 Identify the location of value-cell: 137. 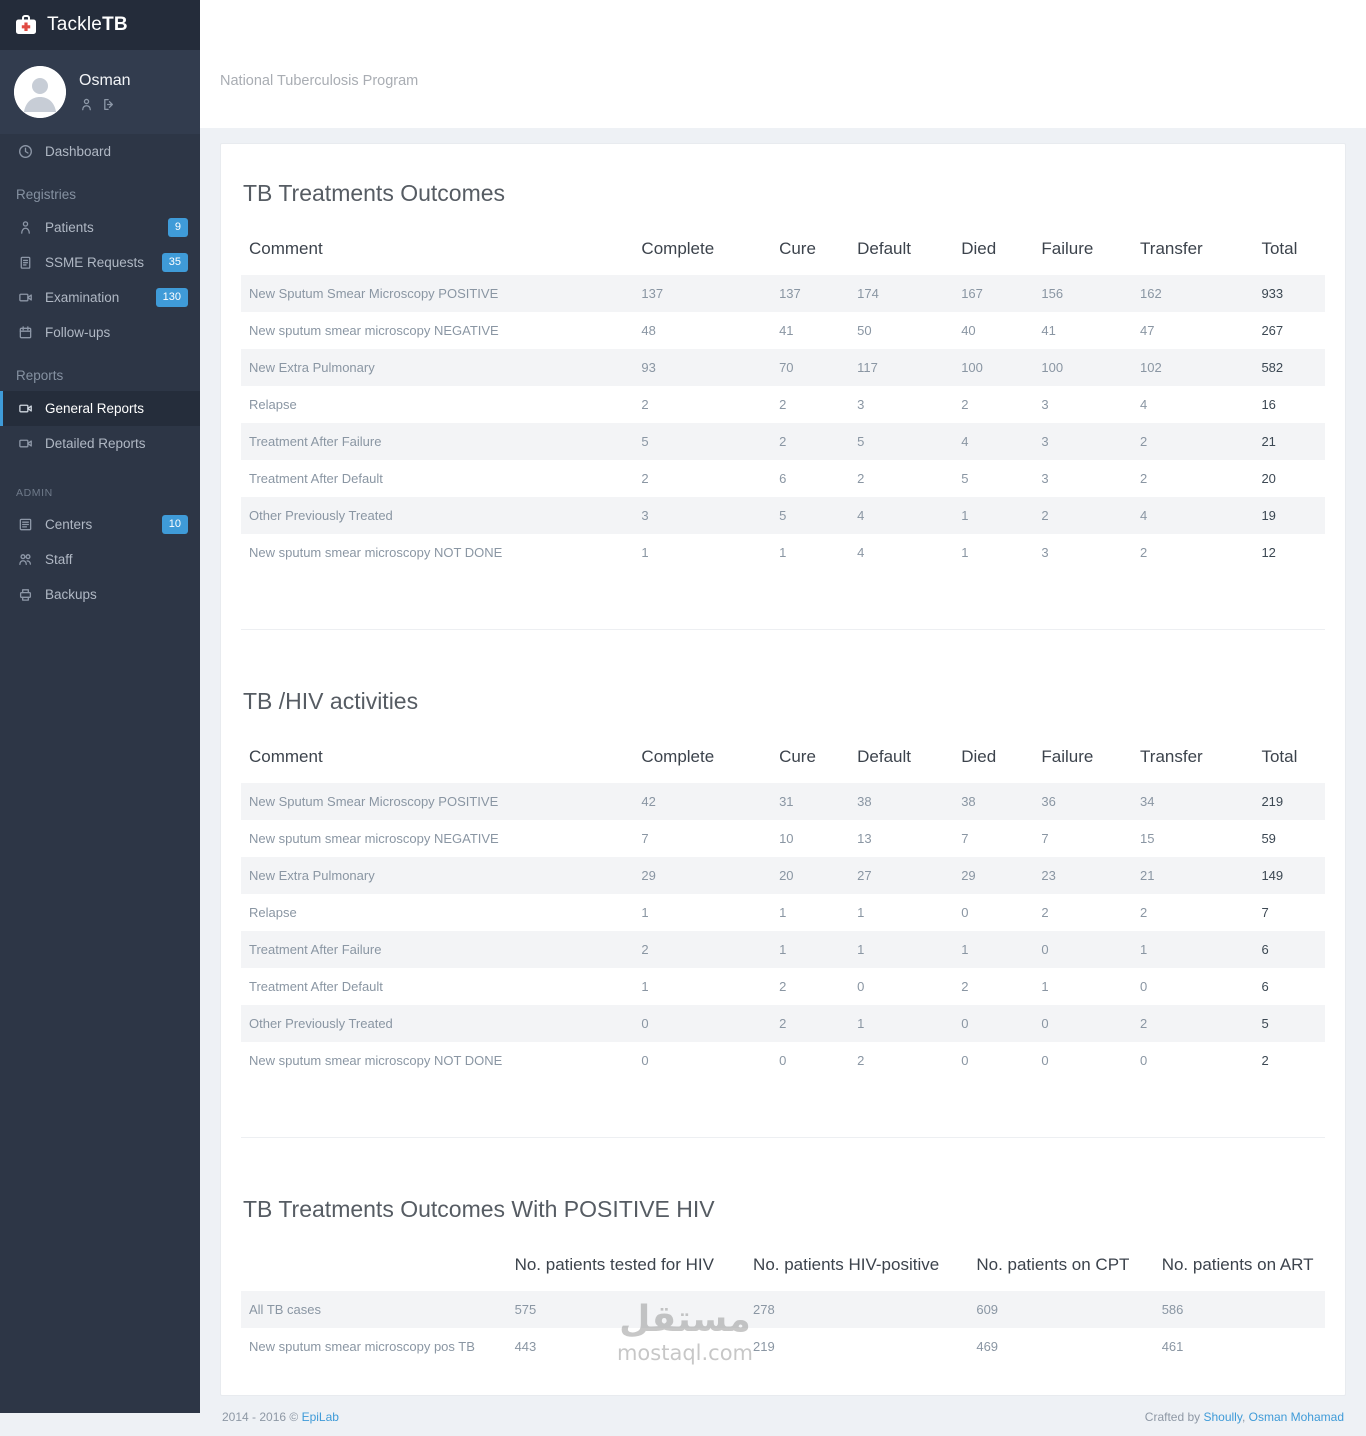
(652, 293).